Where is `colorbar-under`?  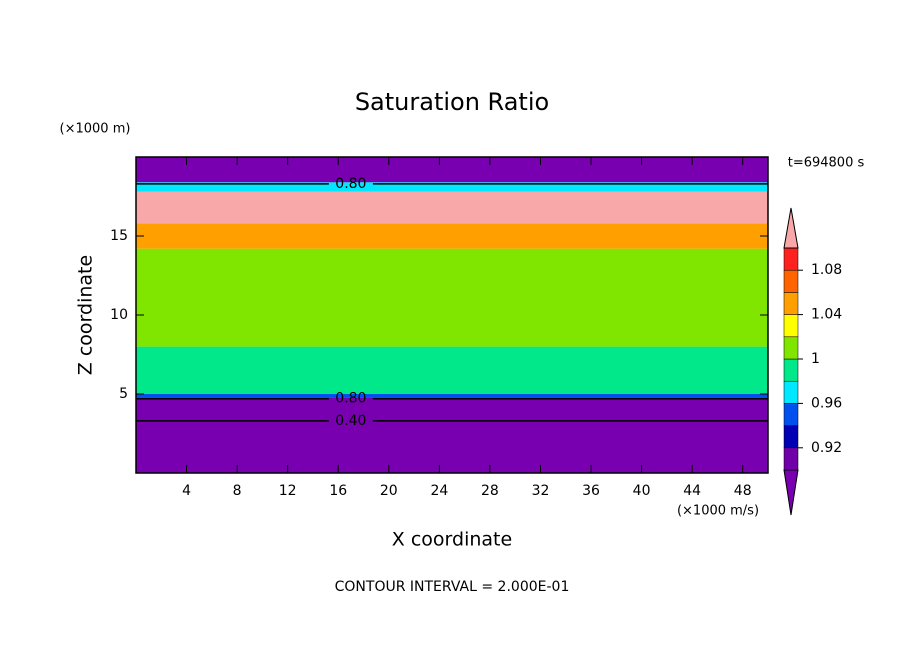
colorbar-under is located at coordinates (791, 492).